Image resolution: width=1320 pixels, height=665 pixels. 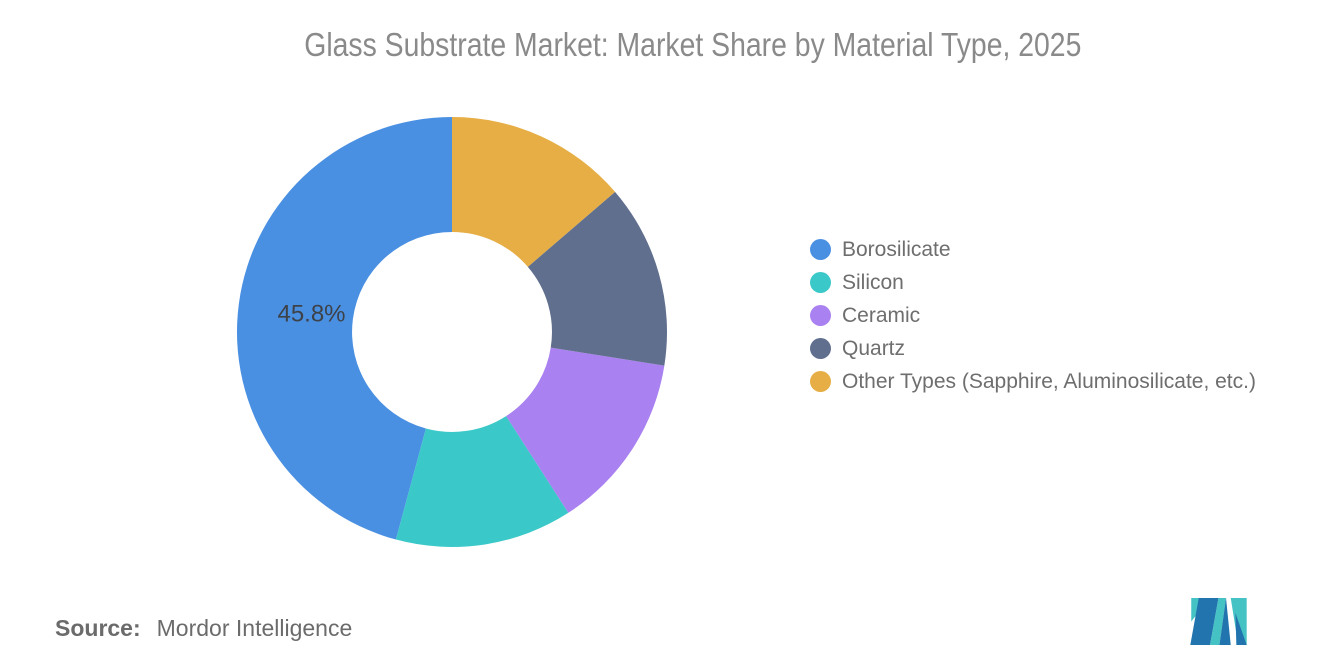 I want to click on logo-teal-band, so click(x=1218, y=621).